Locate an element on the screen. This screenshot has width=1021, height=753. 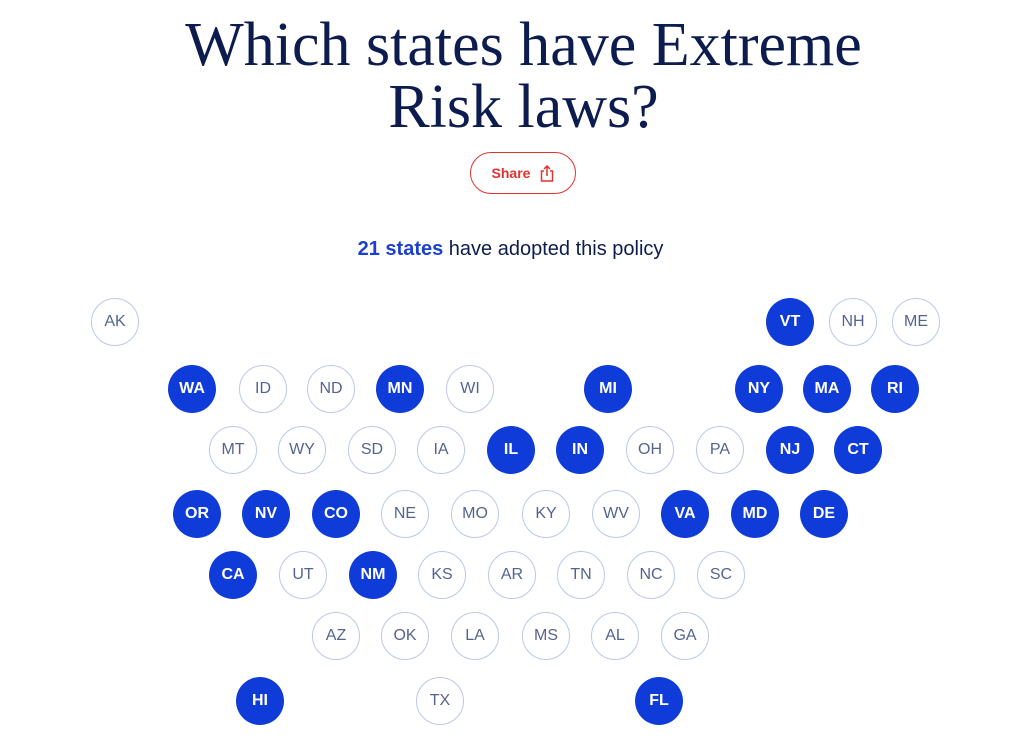
state-tile: OK is located at coordinates (405, 636).